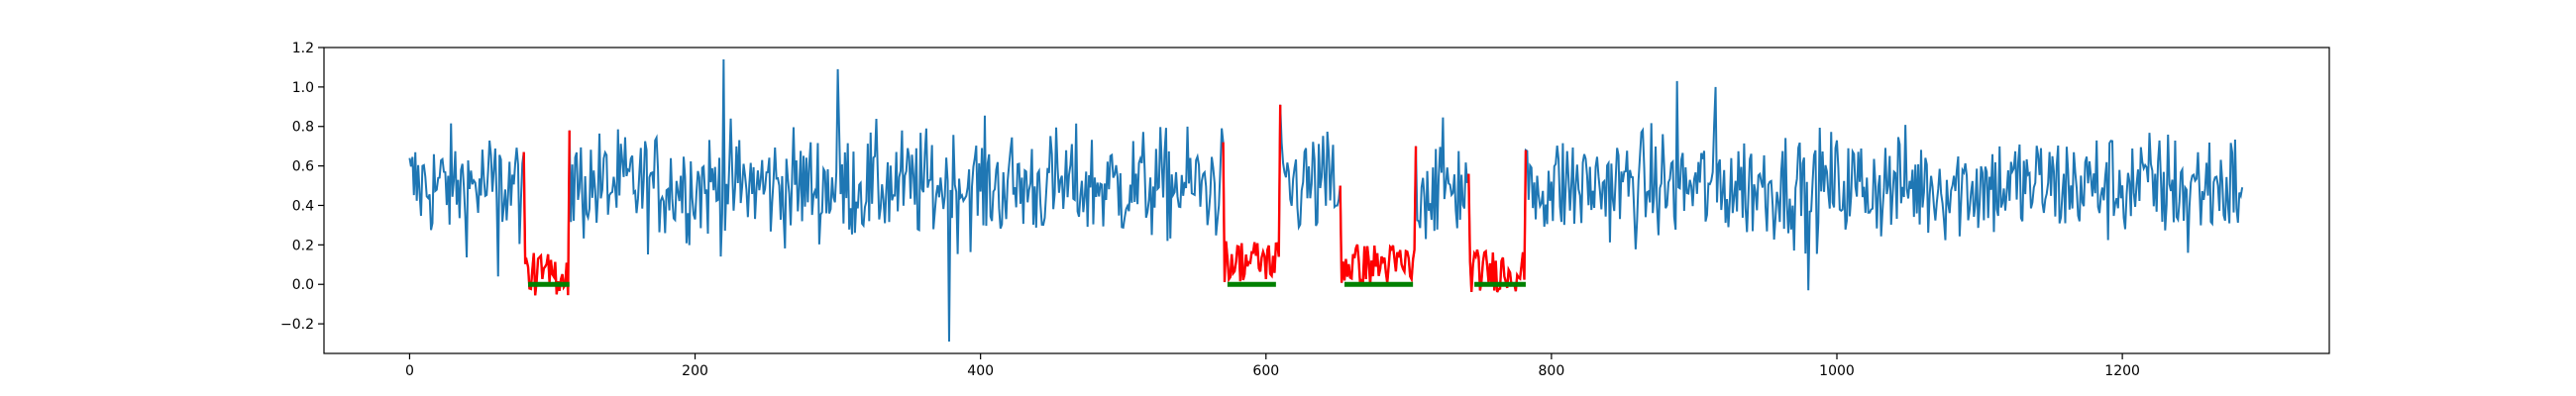 The image size is (2576, 396). I want to click on y-tick-label: 0.4, so click(303, 206).